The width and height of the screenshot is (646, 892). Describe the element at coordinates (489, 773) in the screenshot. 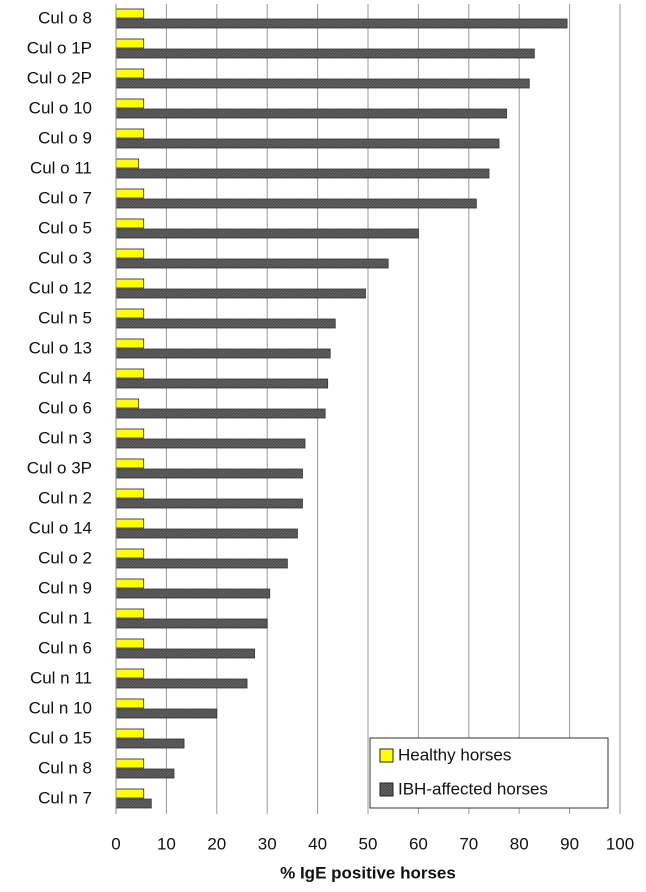

I see `legend-box` at that location.